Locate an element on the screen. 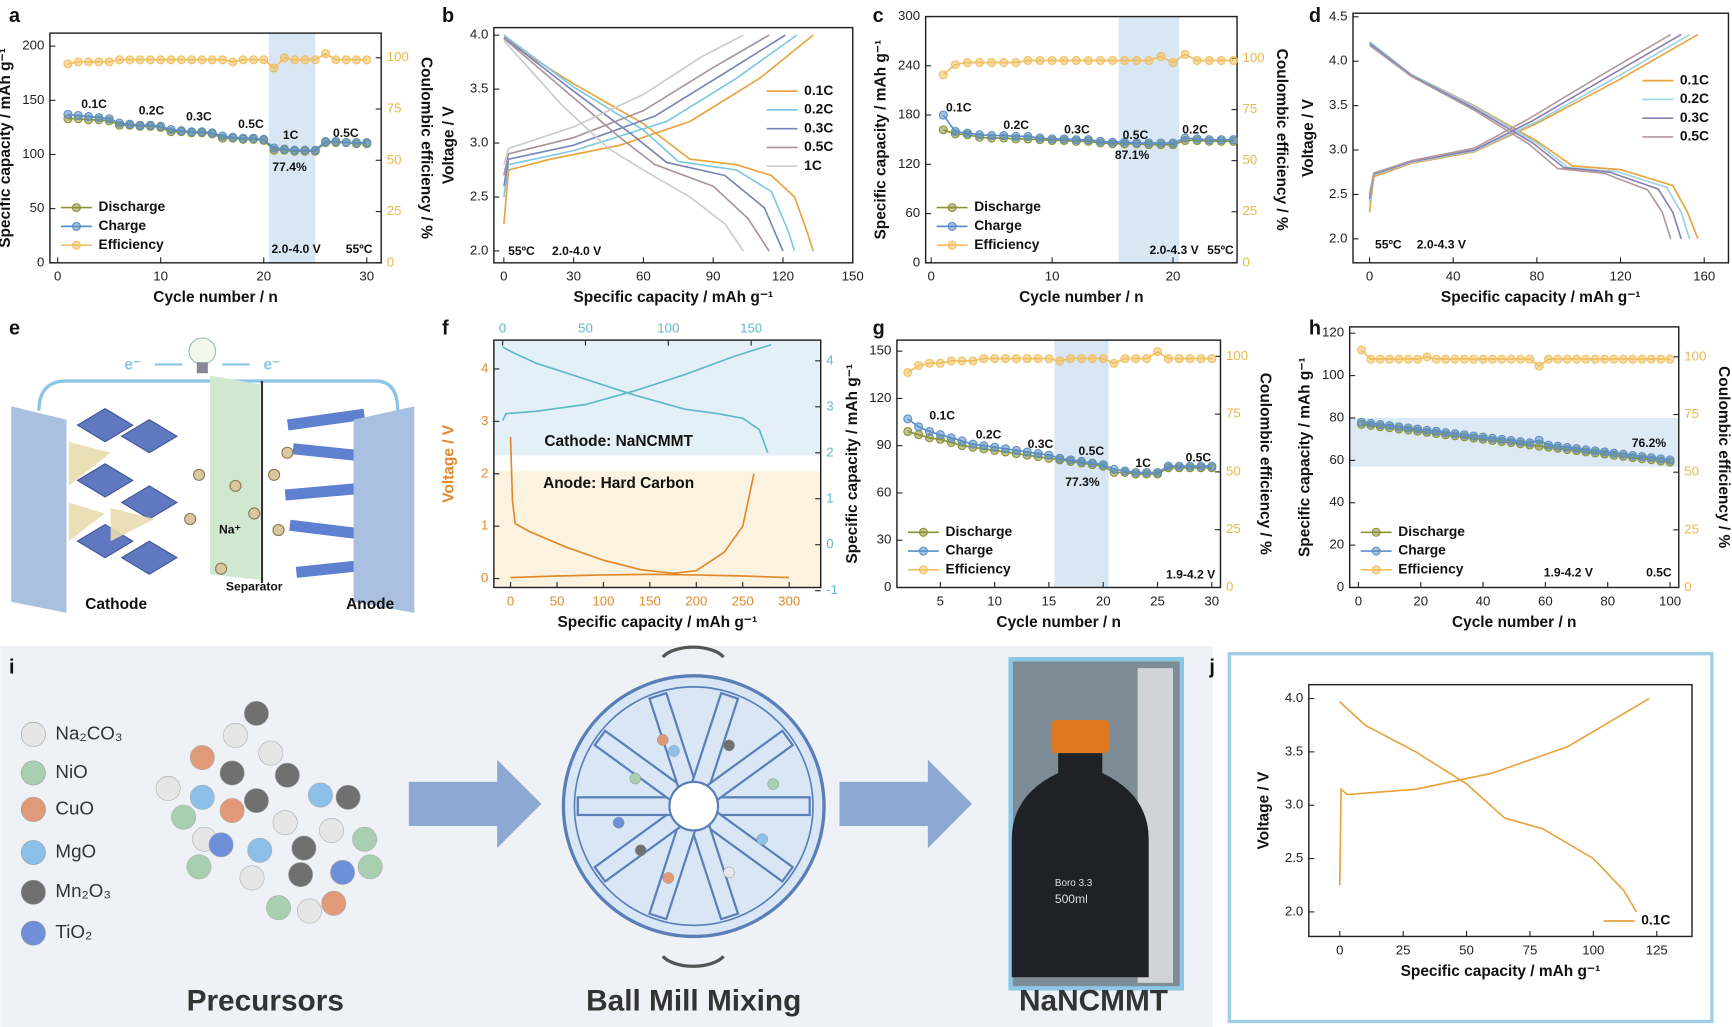 This screenshot has height=1027, width=1732. y-tick-label: 0 is located at coordinates (1340, 586).